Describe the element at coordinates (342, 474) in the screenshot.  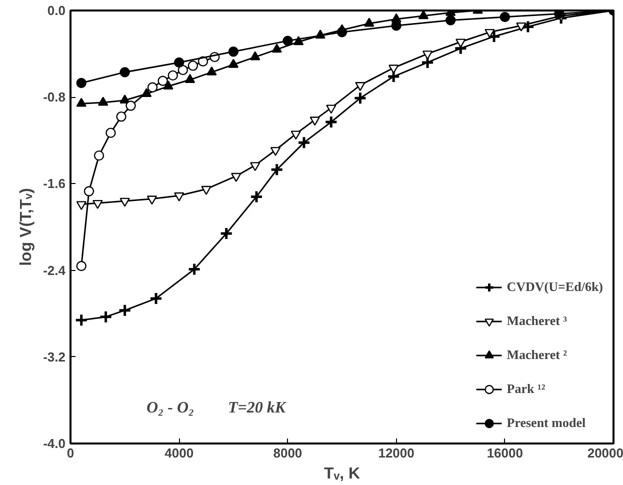
I see `x-axis-title: Tᵥ, K` at that location.